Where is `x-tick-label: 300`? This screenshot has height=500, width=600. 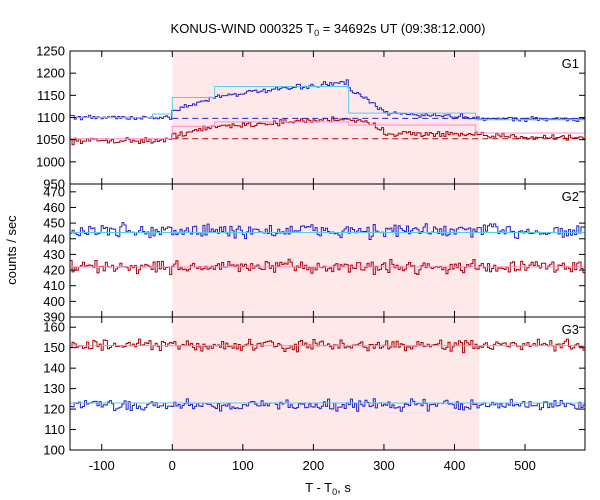 x-tick-label: 300 is located at coordinates (384, 465).